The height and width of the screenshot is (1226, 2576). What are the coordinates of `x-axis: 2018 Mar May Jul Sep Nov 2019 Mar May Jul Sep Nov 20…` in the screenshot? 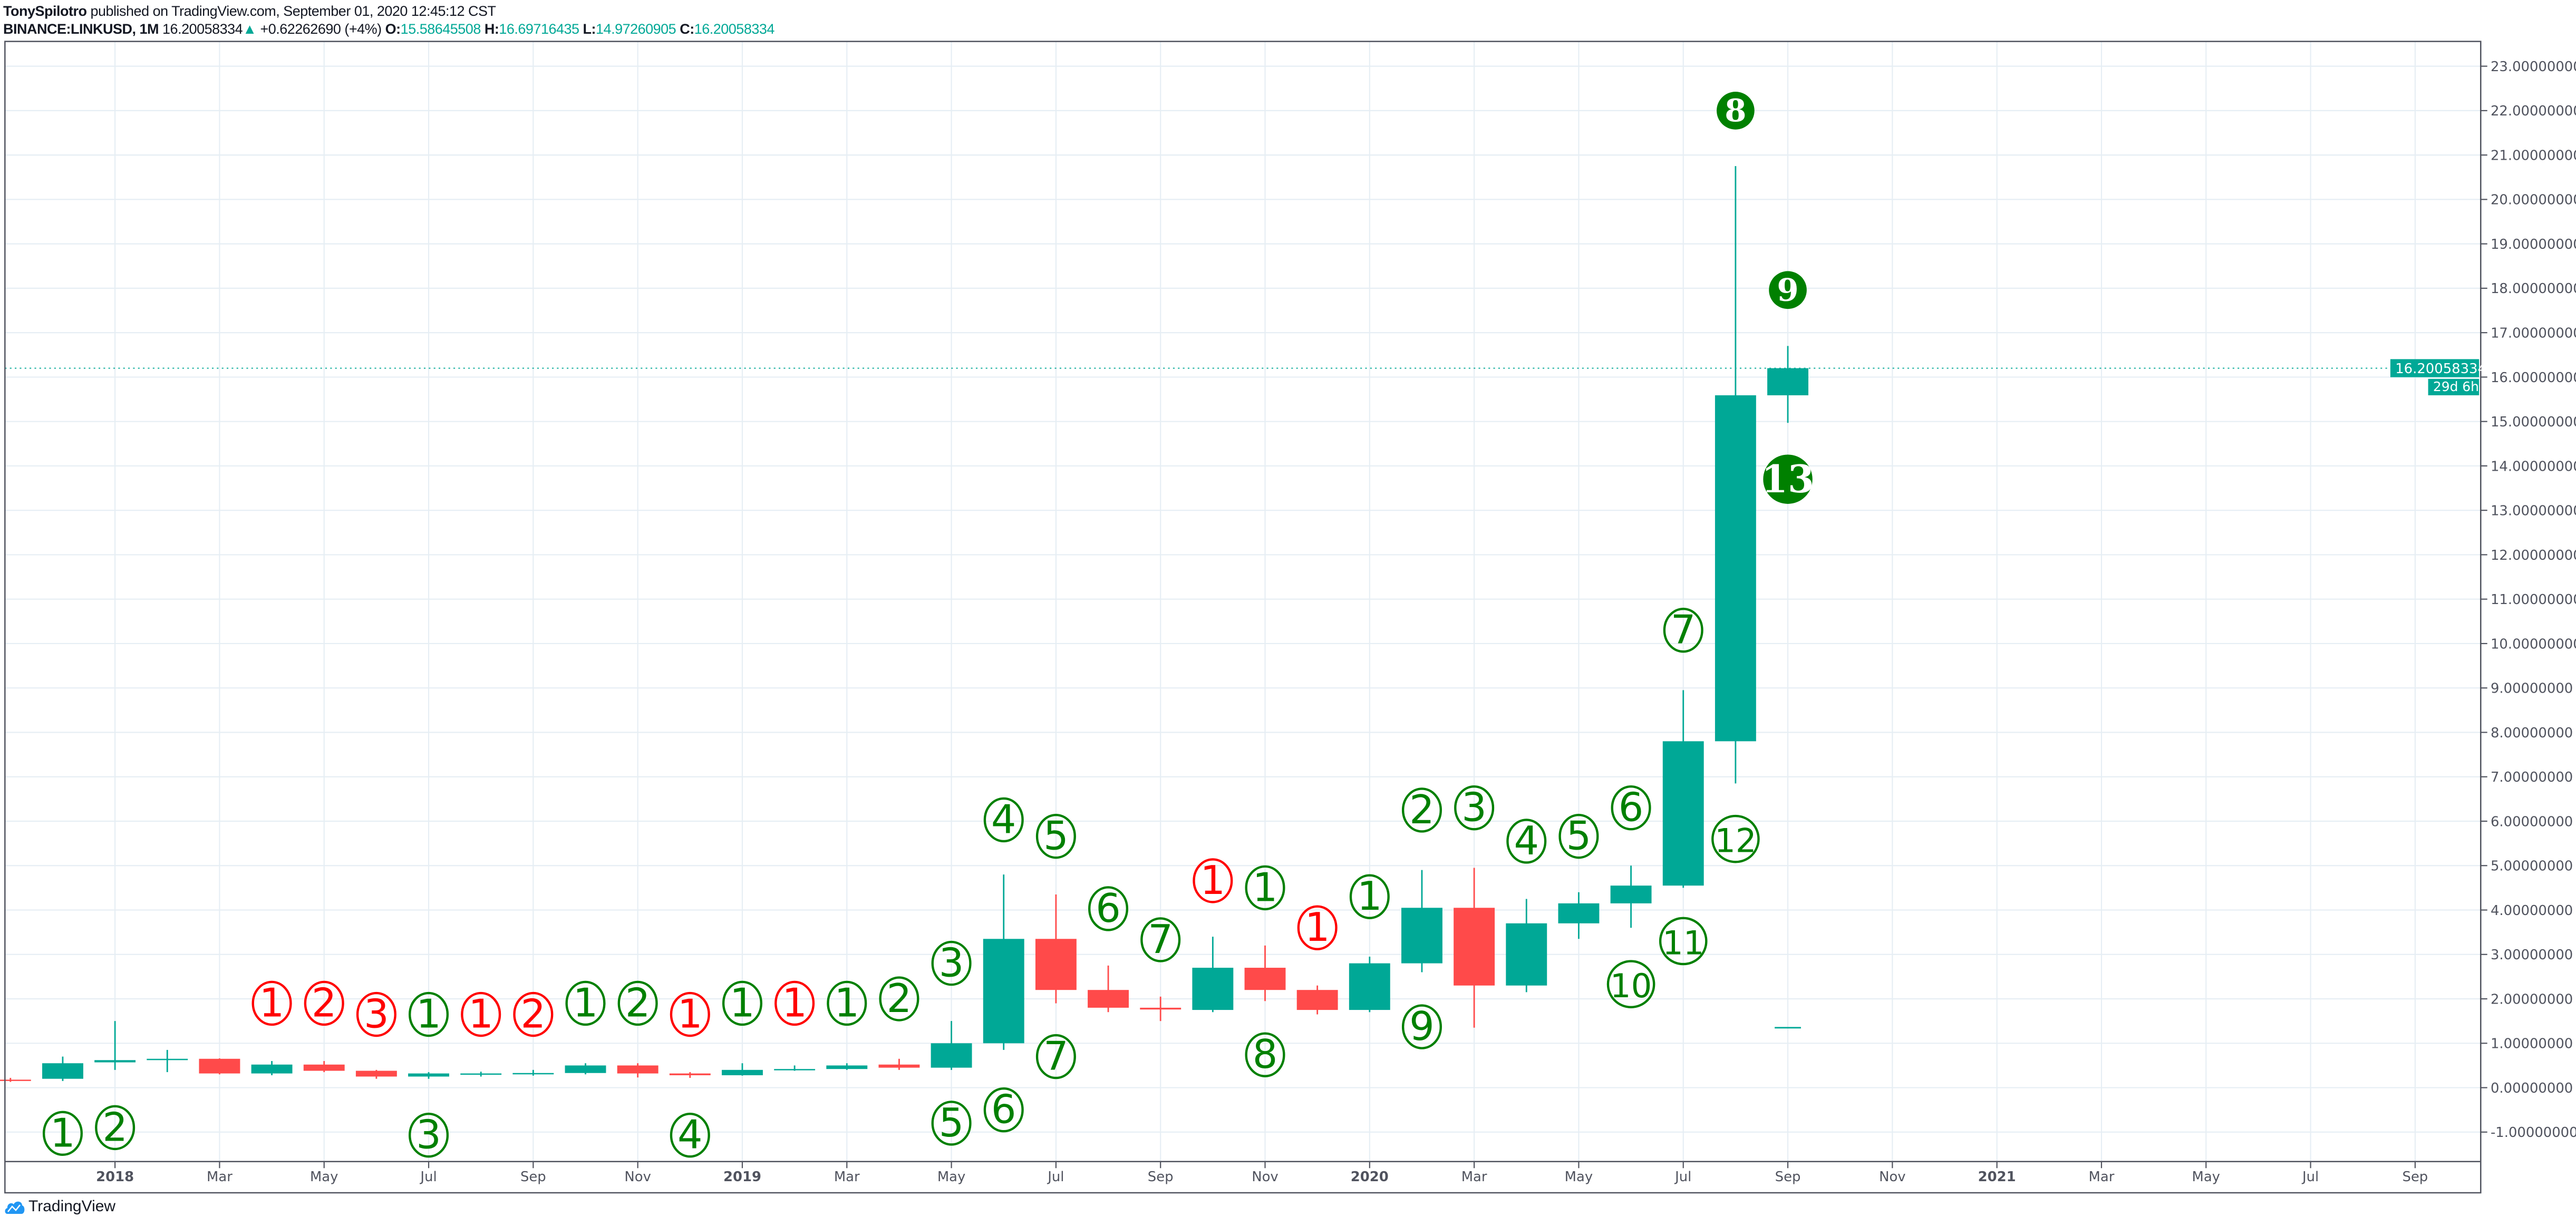 It's located at (1262, 1173).